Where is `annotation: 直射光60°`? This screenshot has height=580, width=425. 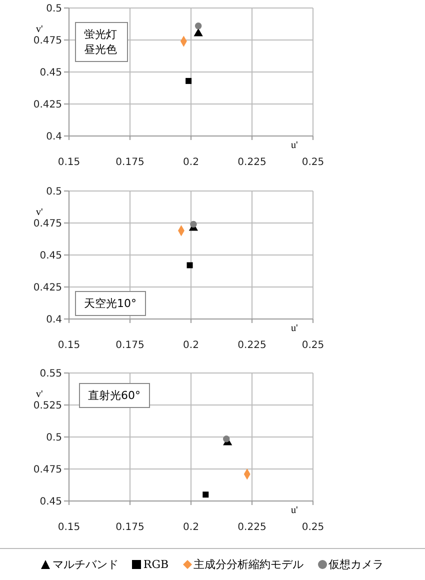 annotation: 直射光60° is located at coordinates (114, 395).